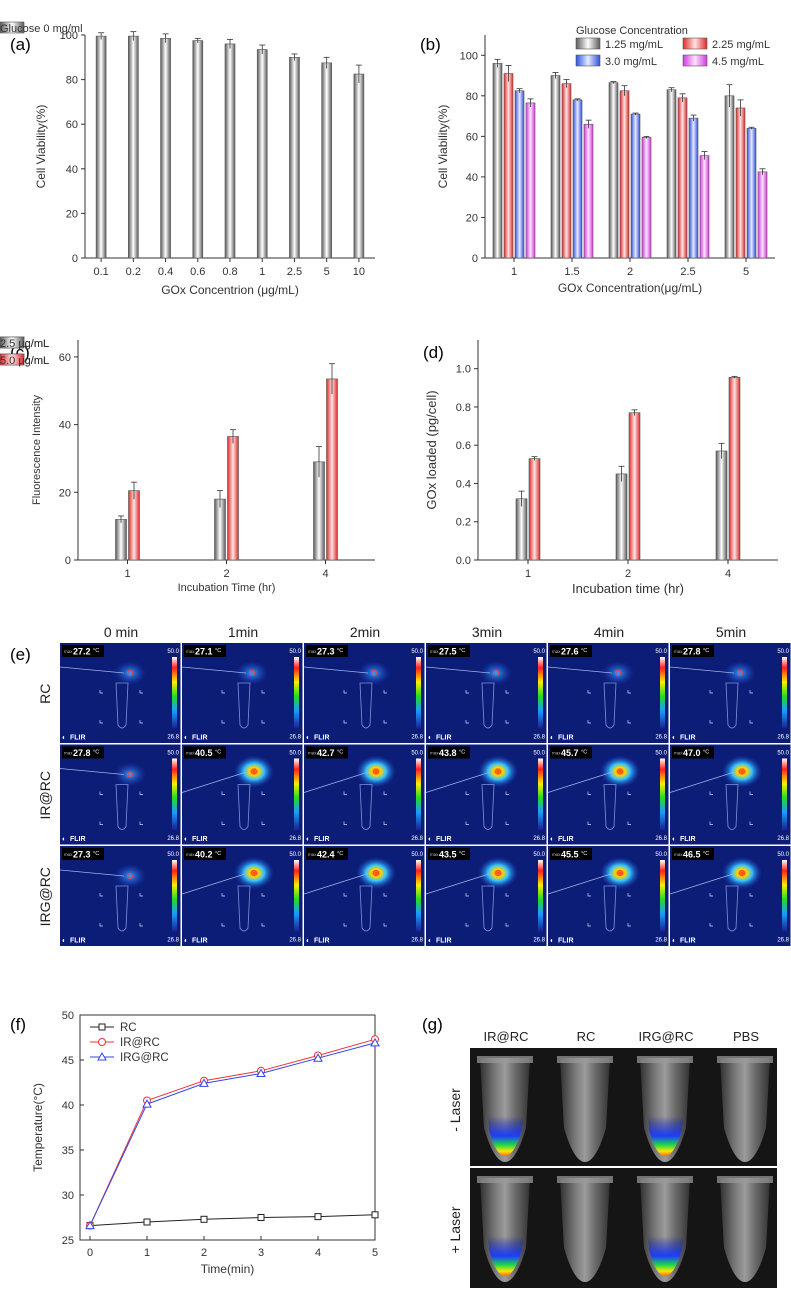 The height and width of the screenshot is (1295, 791). I want to click on y-axis-label: Fluorescence Intensity, so click(37, 449).